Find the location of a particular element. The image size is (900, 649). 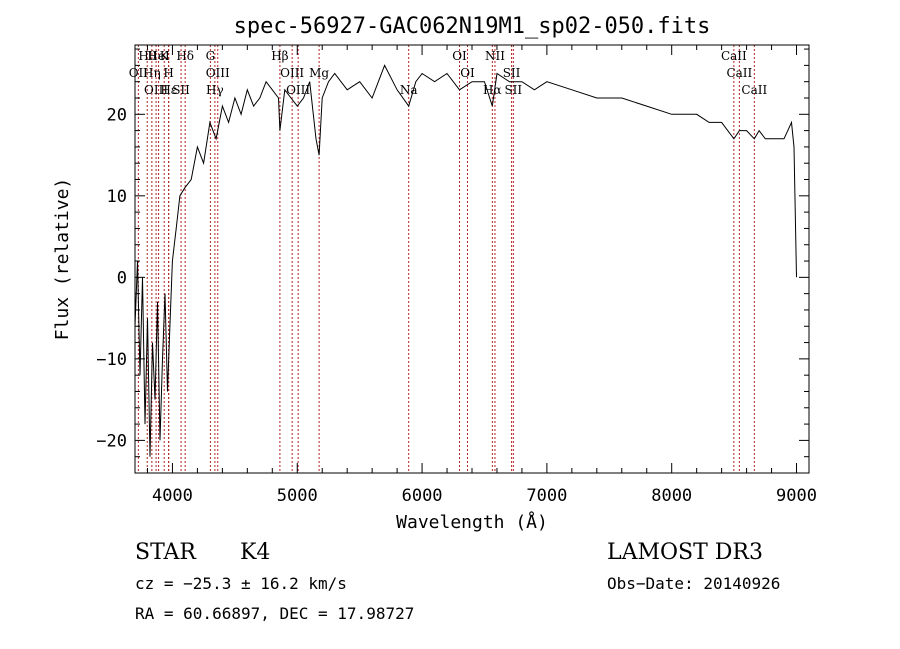

line-label: Mg is located at coordinates (319, 73).